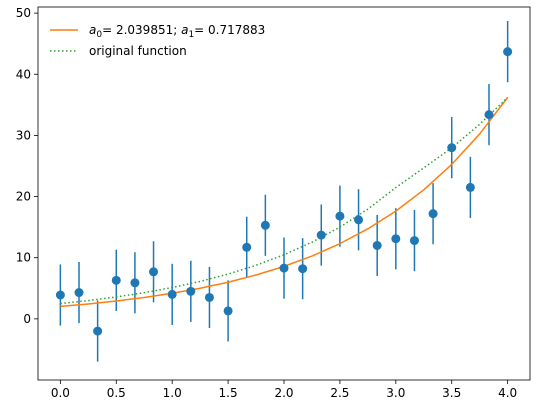 Image resolution: width=543 pixels, height=413 pixels. I want to click on legend-fit-label-part-5: = 0.717883, so click(229, 30).